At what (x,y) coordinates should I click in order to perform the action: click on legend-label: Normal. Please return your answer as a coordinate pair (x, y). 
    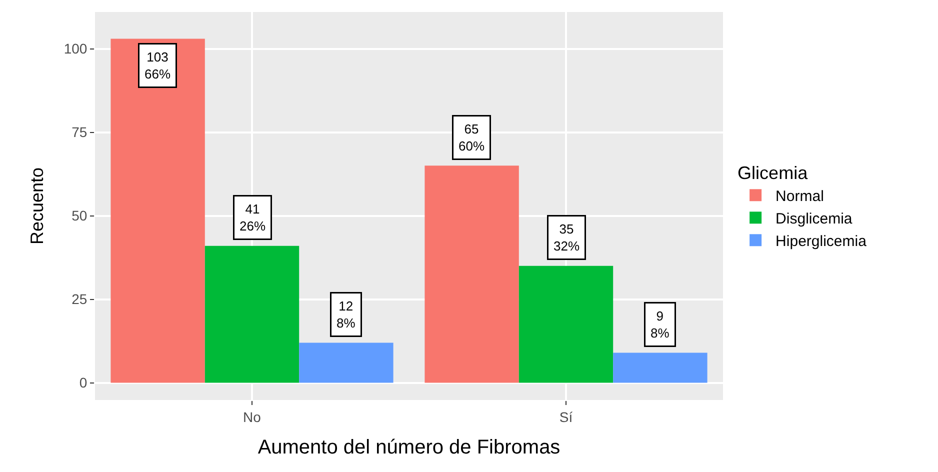
    Looking at the image, I should click on (800, 196).